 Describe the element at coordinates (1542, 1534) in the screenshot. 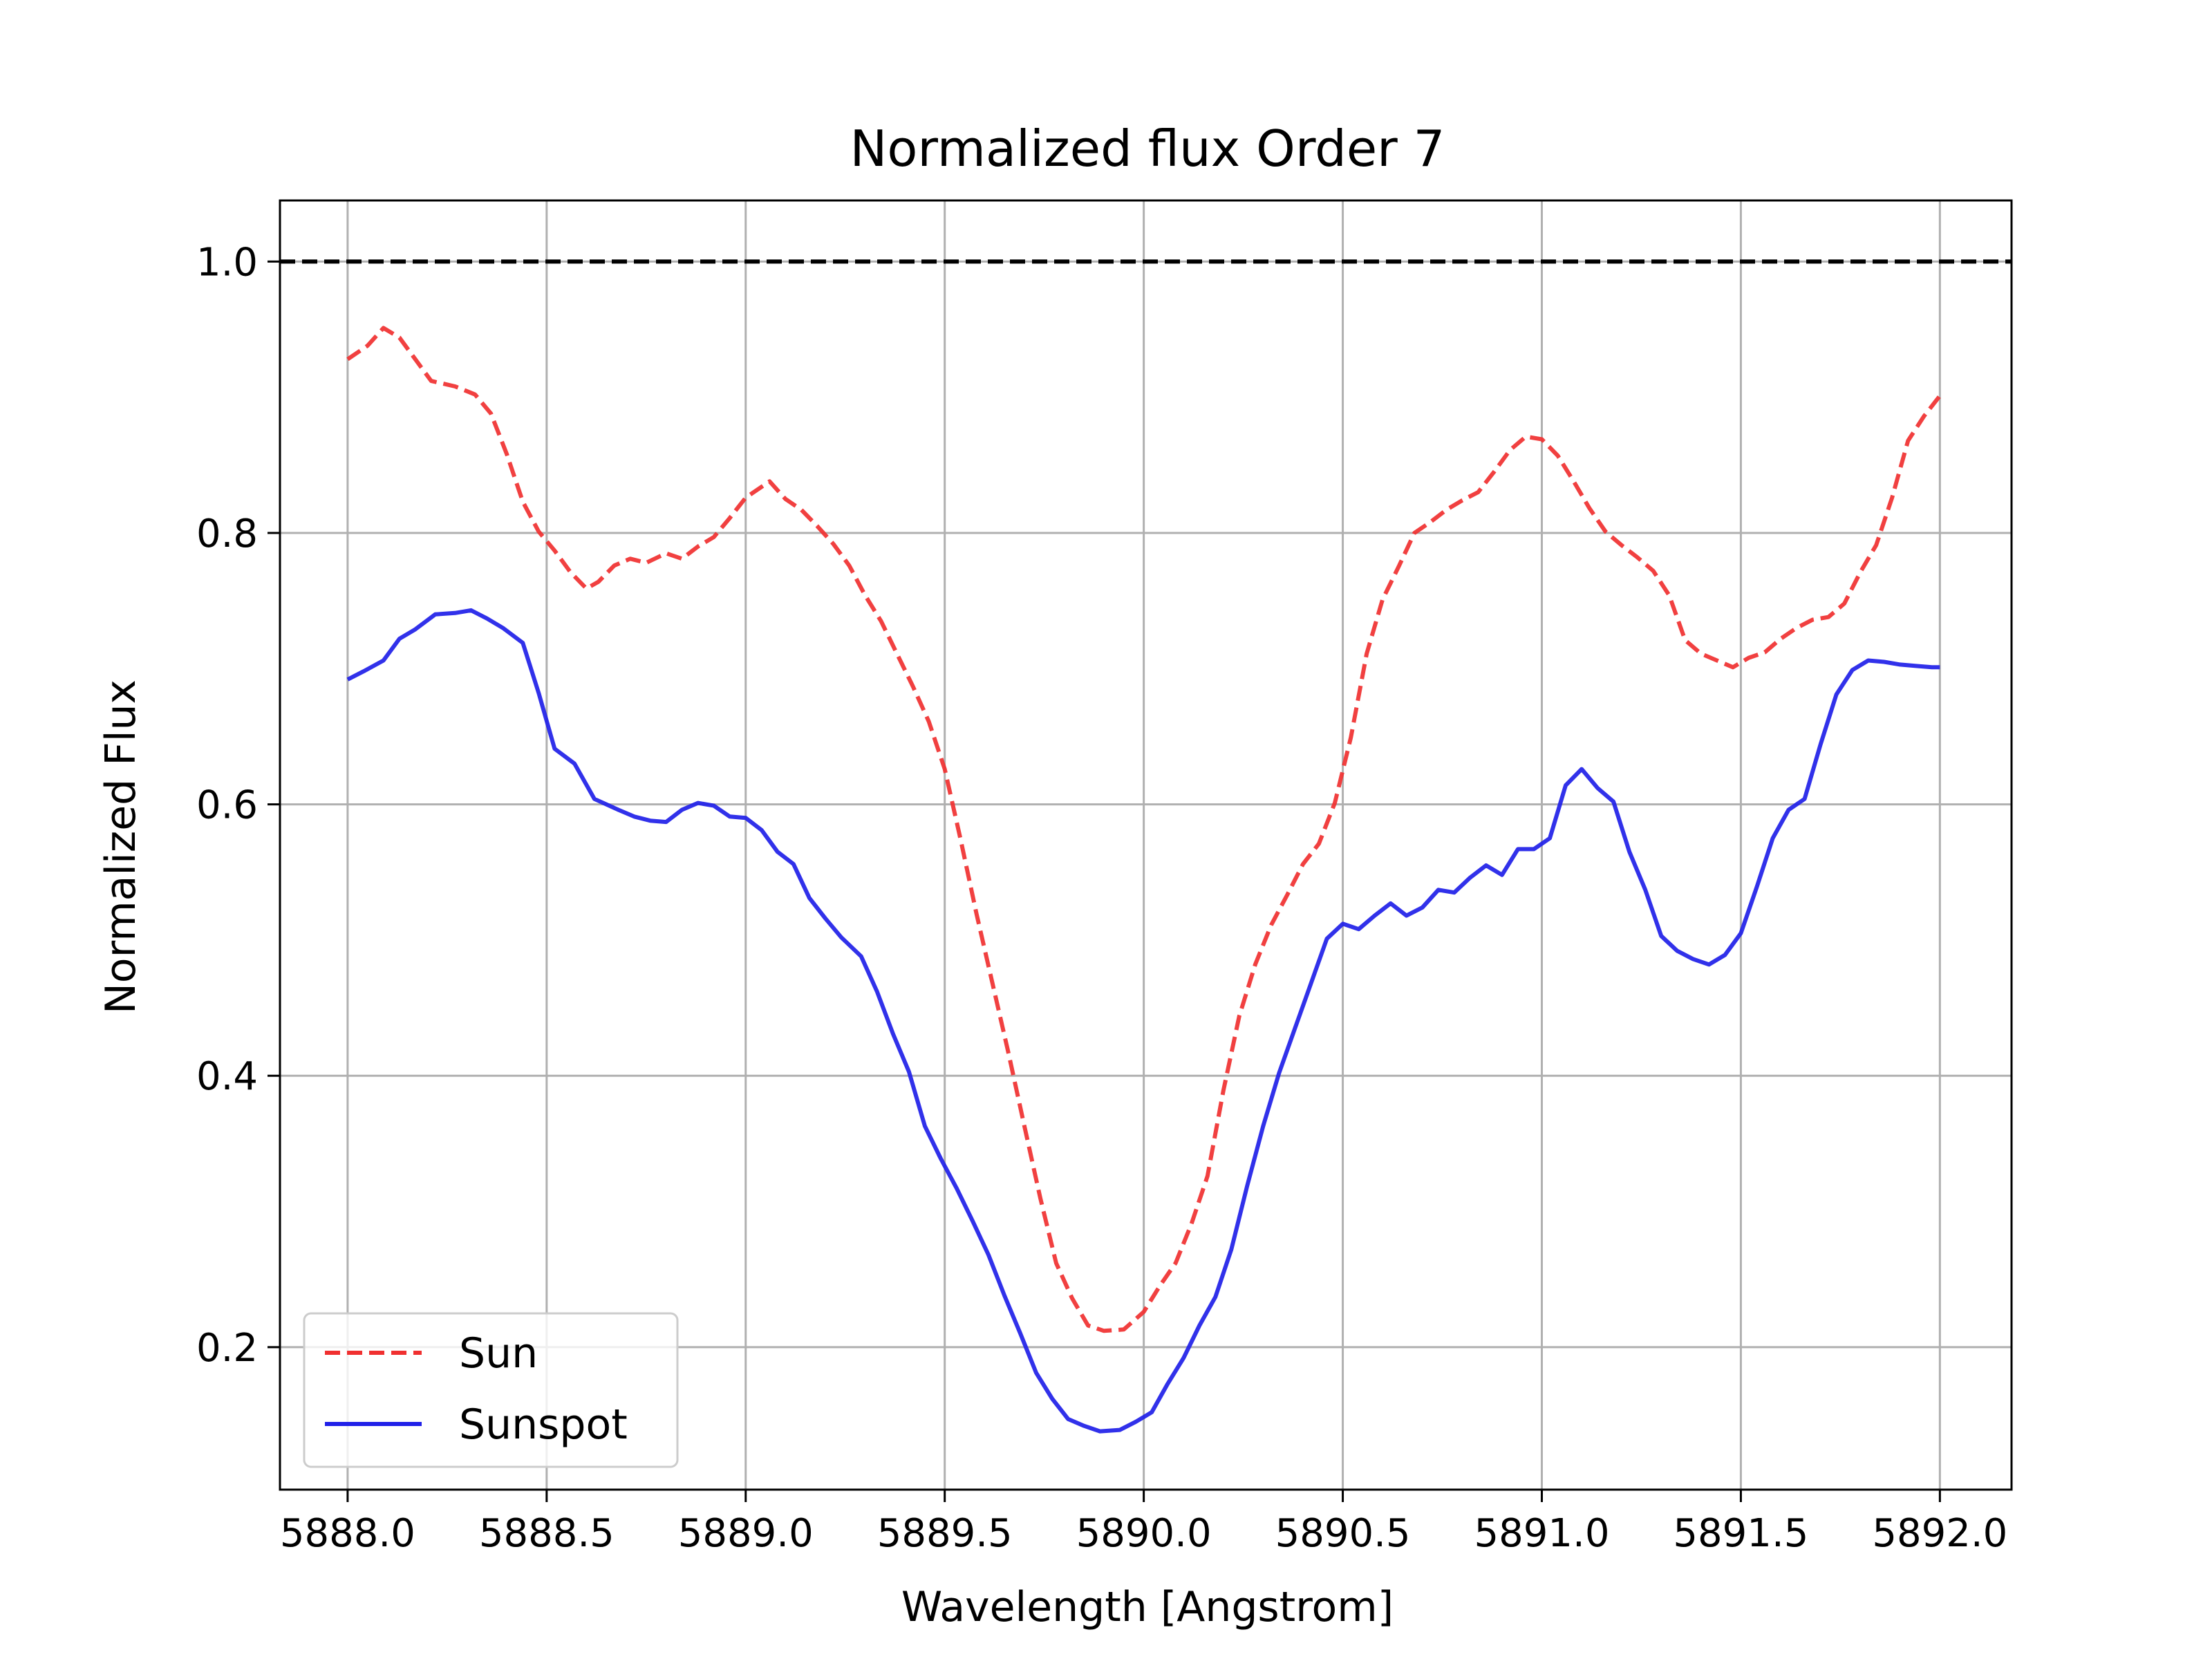

I see `x-tick-label-6: 5891.0` at that location.